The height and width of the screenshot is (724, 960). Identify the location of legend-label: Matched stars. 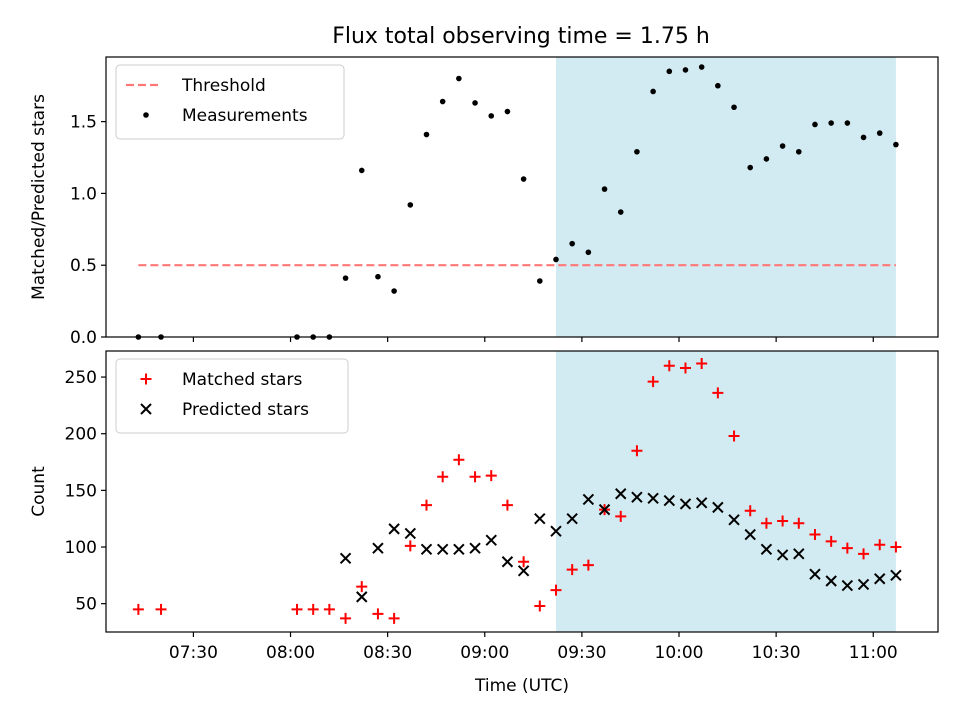
(242, 380).